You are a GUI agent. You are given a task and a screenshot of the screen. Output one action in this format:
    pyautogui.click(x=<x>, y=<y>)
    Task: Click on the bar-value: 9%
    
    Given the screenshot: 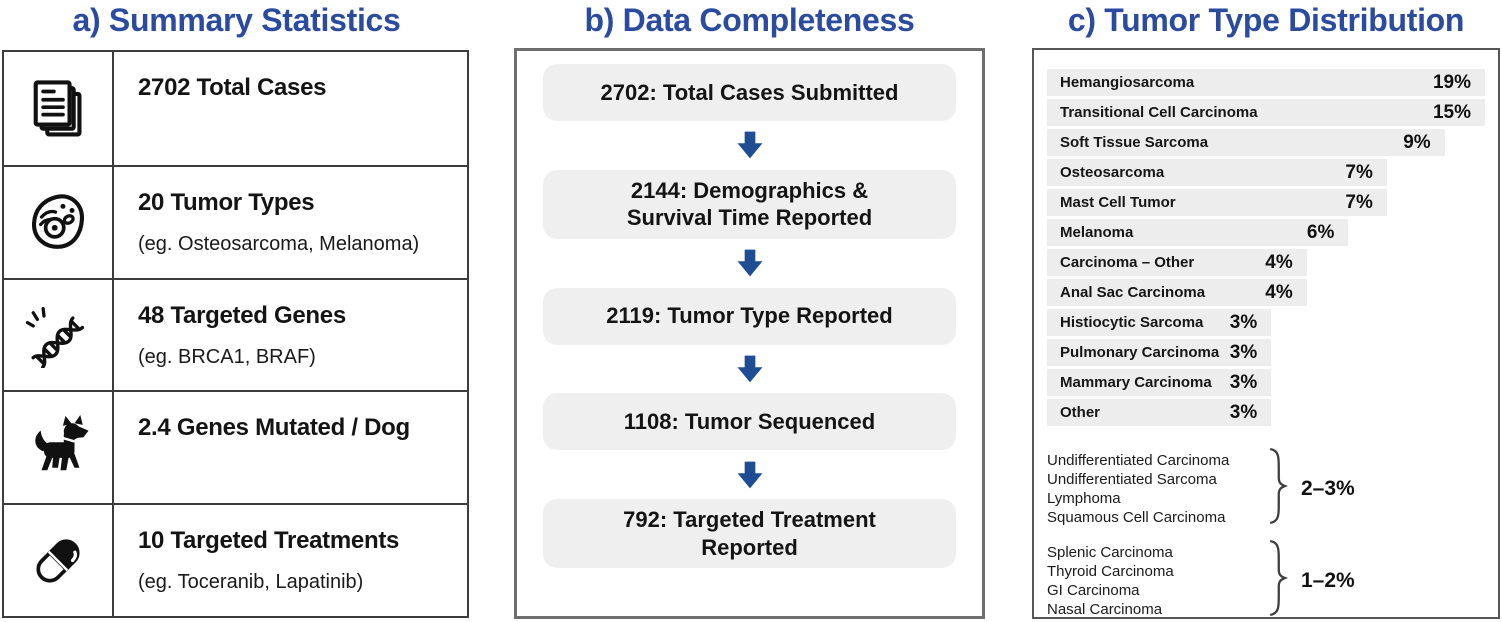 What is the action you would take?
    pyautogui.click(x=1417, y=142)
    